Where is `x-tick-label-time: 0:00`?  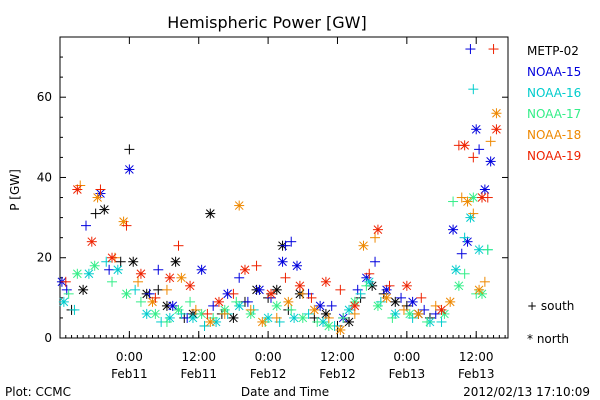 x-tick-label-time: 0:00 is located at coordinates (406, 357).